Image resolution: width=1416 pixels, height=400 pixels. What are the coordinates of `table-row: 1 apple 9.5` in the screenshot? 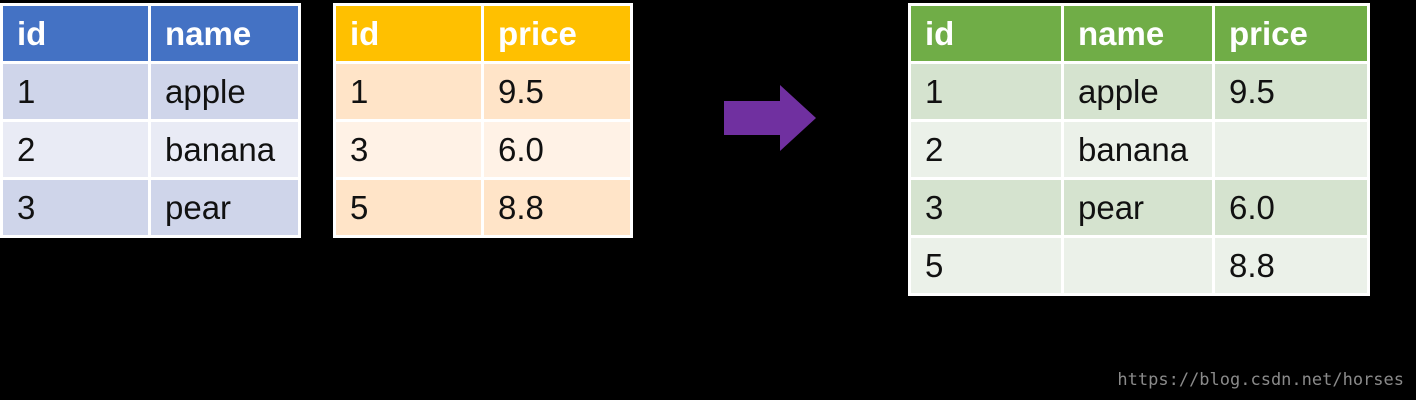 It's located at (1139, 91).